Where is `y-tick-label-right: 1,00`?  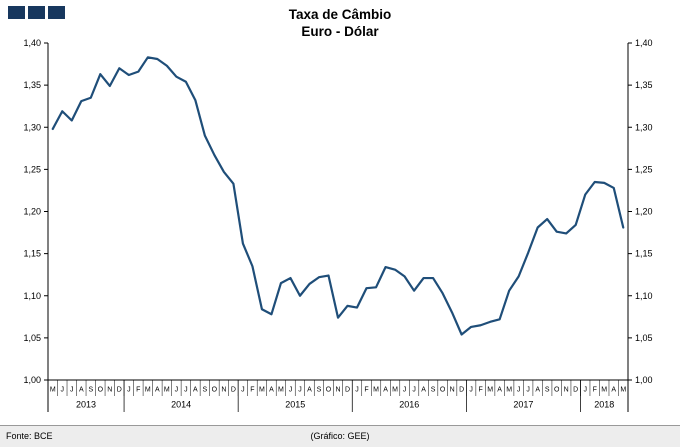
y-tick-label-right: 1,00 is located at coordinates (644, 380).